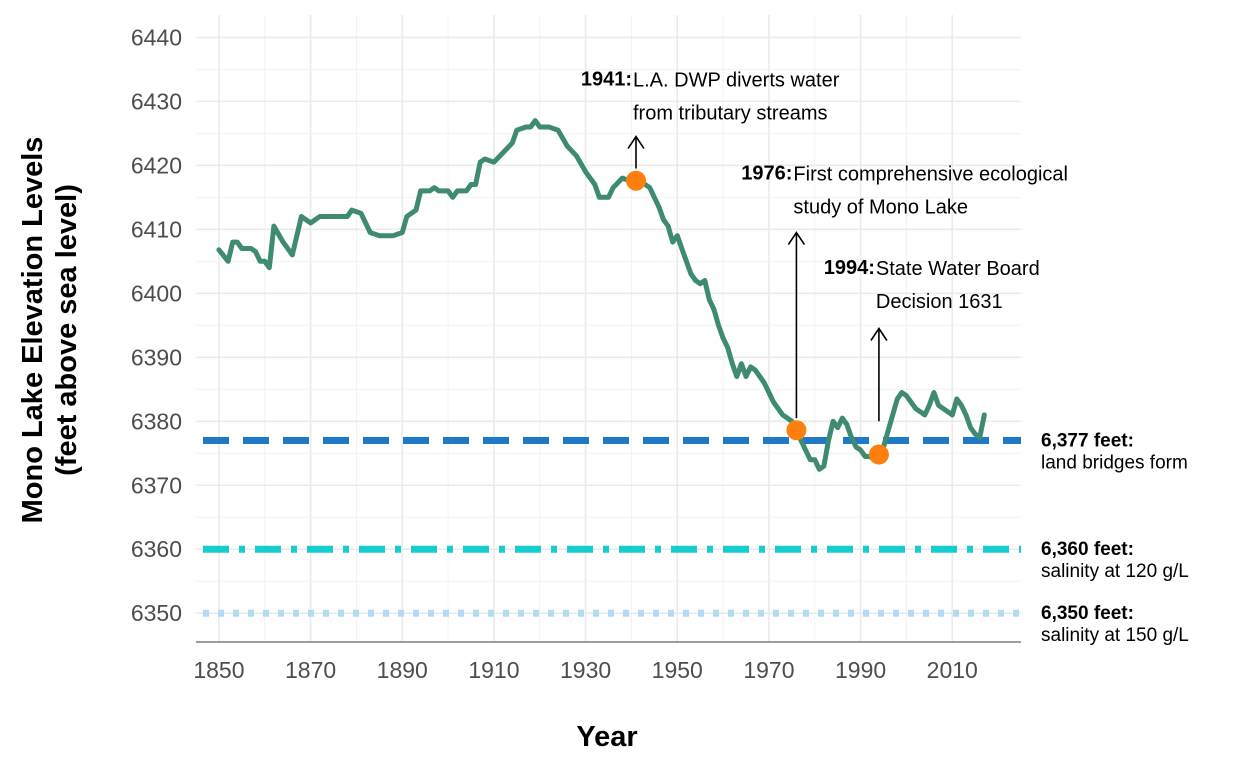 The height and width of the screenshot is (768, 1248). What do you see at coordinates (33, 330) in the screenshot?
I see `y-axis-title-line1: Mono Lake Elevation Levels` at bounding box center [33, 330].